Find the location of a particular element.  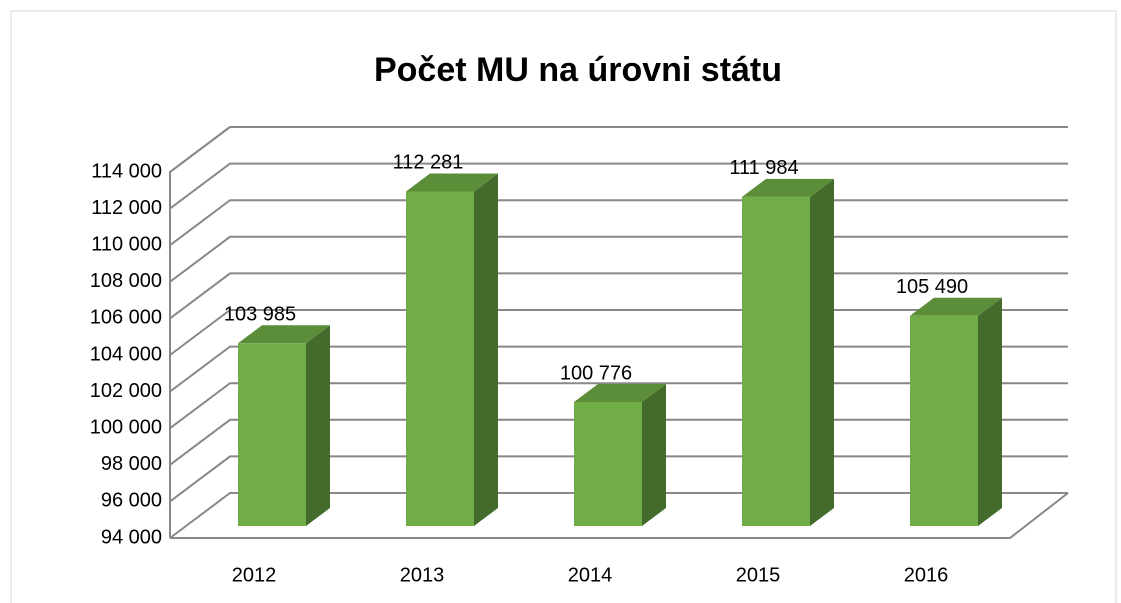

x-tick-label: 2015 is located at coordinates (758, 575).